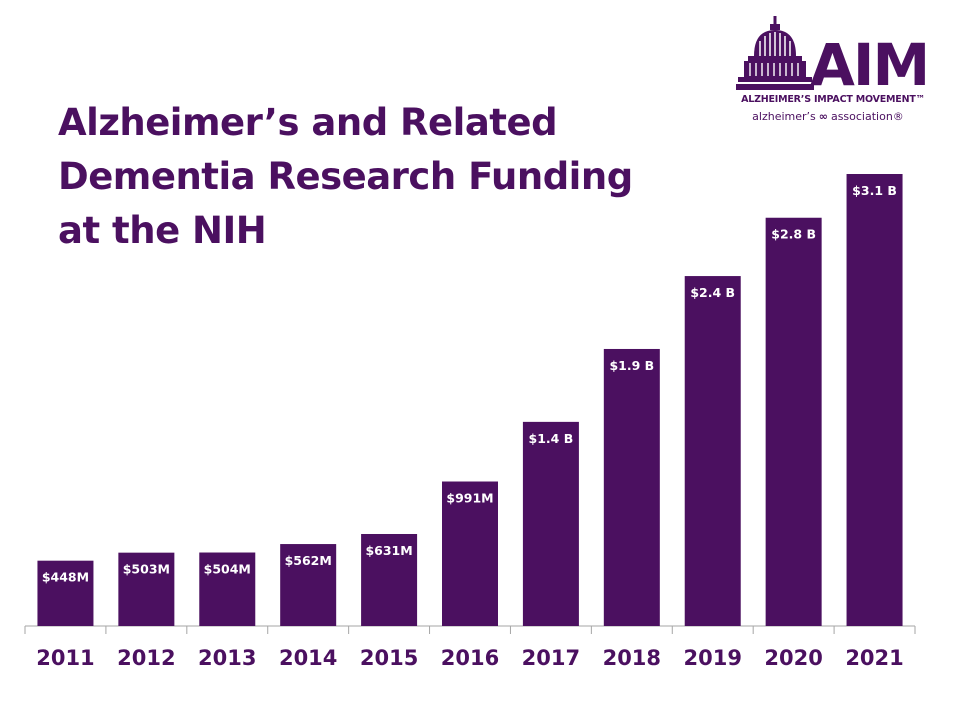 This screenshot has width=960, height=720. What do you see at coordinates (65, 577) in the screenshot?
I see `data-label-2011: $448M` at bounding box center [65, 577].